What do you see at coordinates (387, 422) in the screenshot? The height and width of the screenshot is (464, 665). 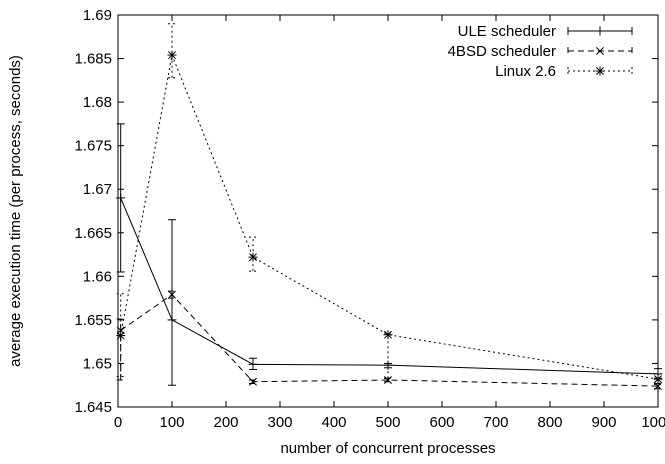 I see `x-tick-label: 500` at bounding box center [387, 422].